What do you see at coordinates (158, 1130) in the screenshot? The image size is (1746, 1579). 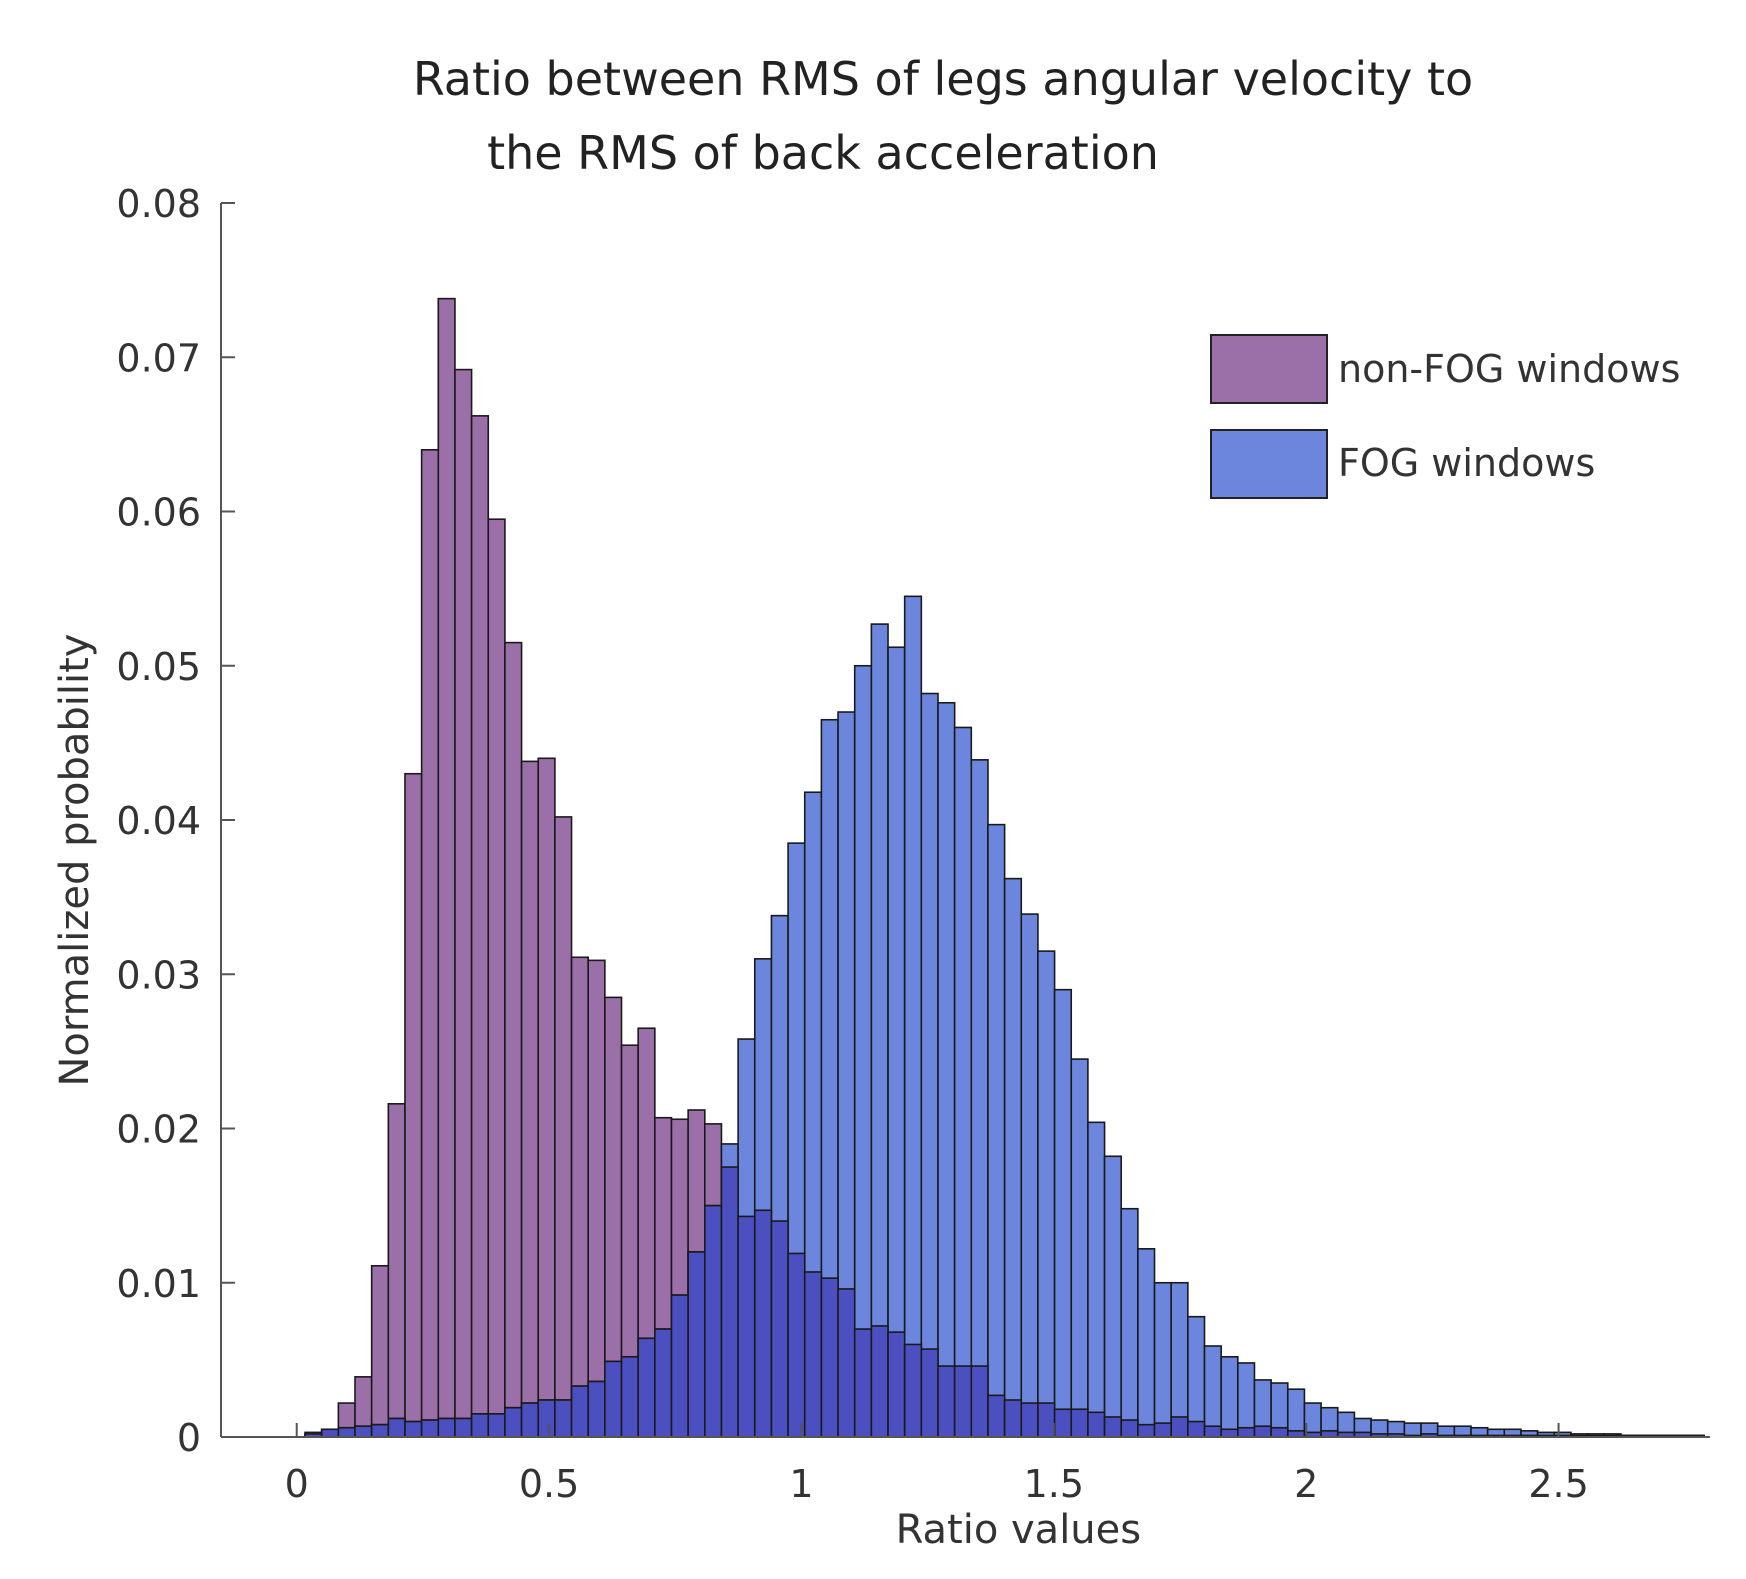 I see `y-tick-label-2: 0.02` at bounding box center [158, 1130].